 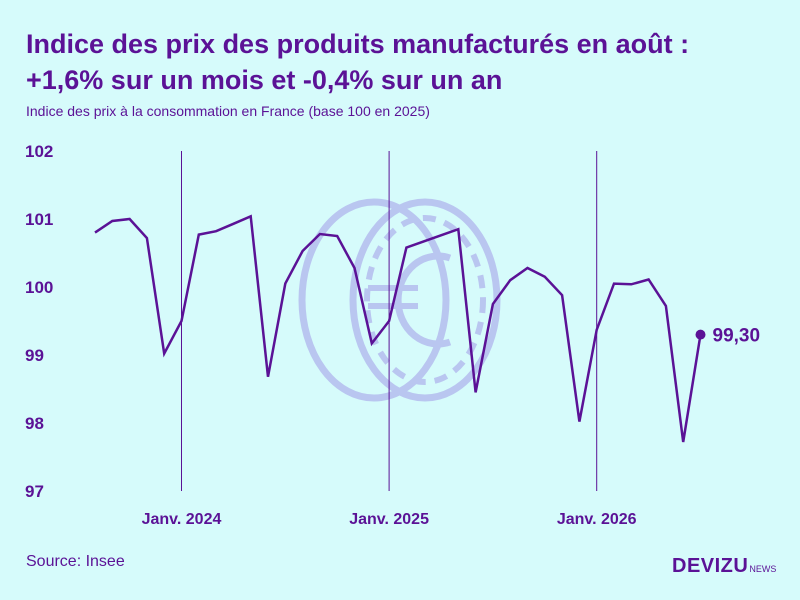 I want to click on y-tick-label: 100, so click(x=39, y=287).